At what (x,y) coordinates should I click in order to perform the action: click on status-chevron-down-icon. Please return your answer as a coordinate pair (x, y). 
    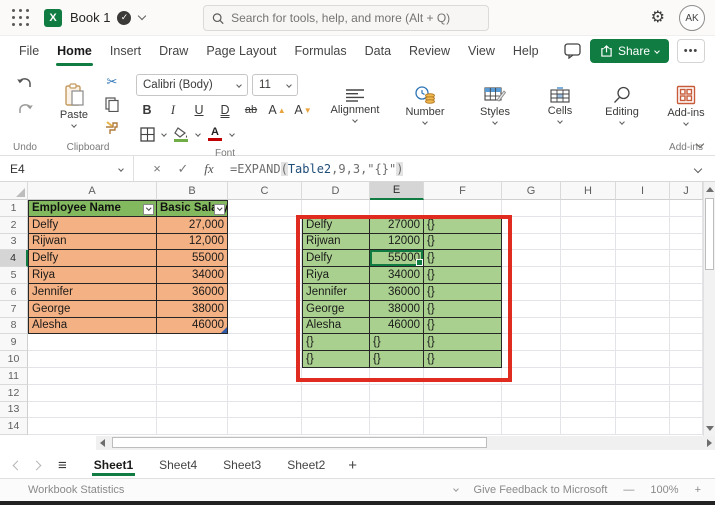
    Looking at the image, I should click on (455, 489).